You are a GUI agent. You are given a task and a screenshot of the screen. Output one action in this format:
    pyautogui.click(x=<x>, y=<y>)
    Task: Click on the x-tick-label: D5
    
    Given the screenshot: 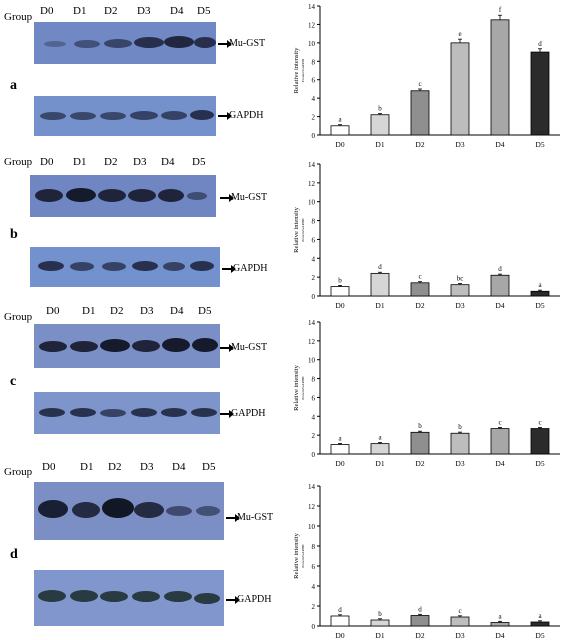 What is the action you would take?
    pyautogui.click(x=539, y=635)
    